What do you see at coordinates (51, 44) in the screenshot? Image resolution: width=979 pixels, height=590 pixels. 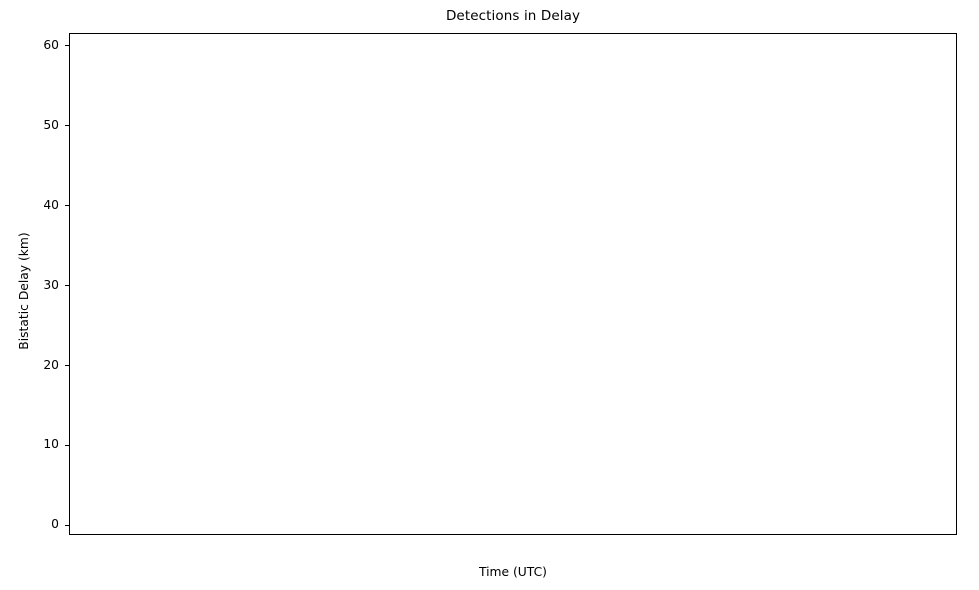 I see `y-tick-label: 60` at bounding box center [51, 44].